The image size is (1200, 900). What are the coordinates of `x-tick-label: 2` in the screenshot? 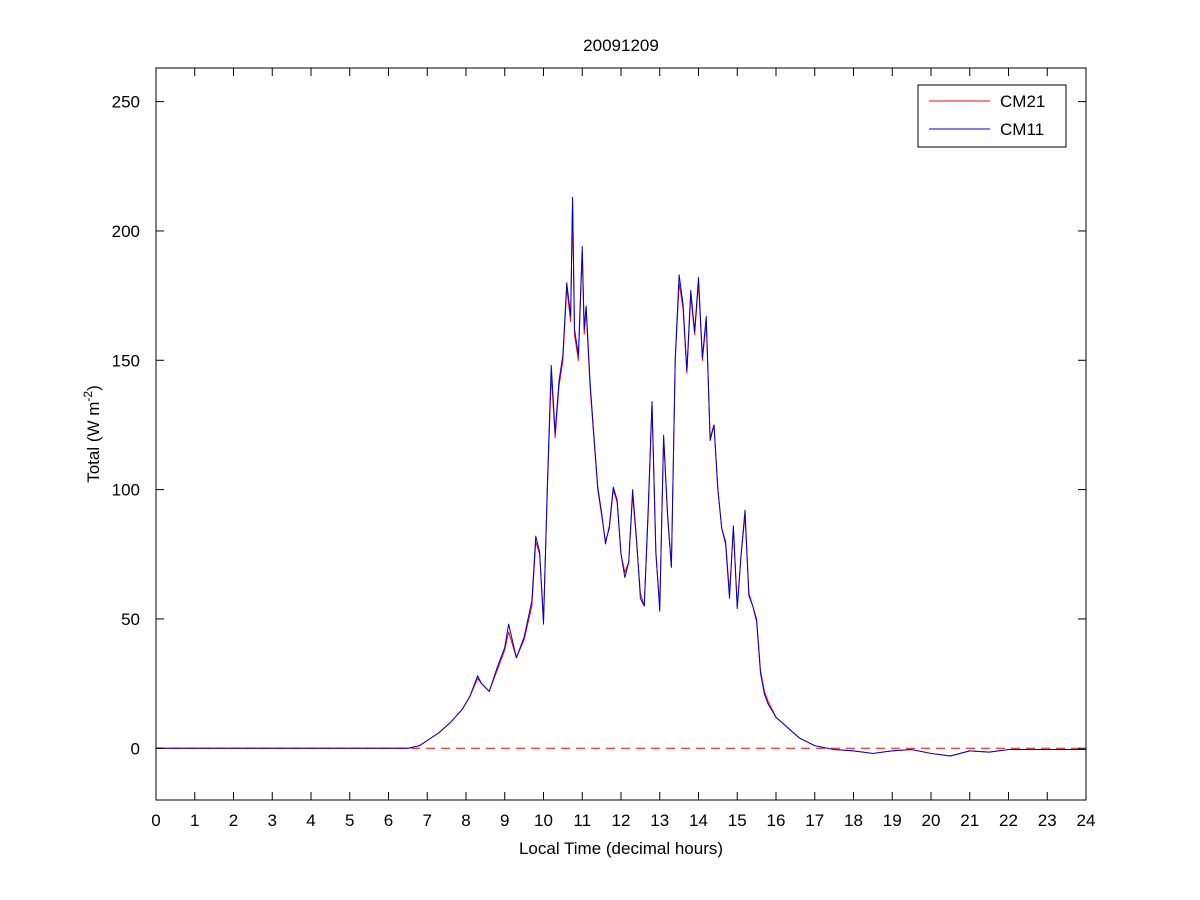 It's located at (233, 820).